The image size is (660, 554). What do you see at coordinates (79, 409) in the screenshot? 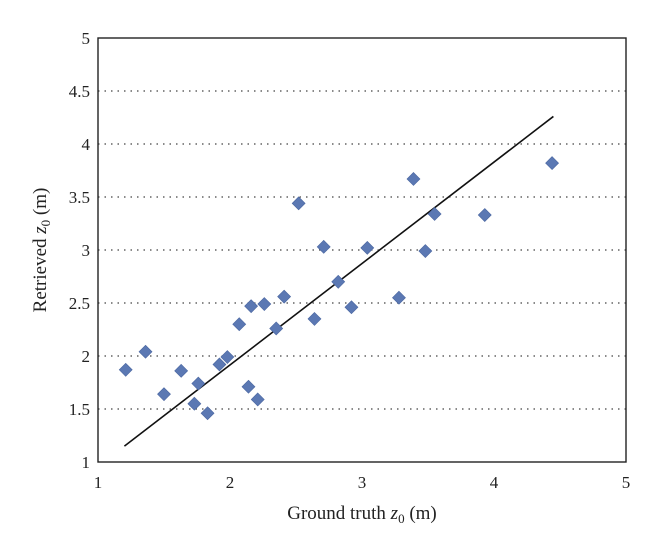
I see `y-tick-label: 1.5` at bounding box center [79, 409].